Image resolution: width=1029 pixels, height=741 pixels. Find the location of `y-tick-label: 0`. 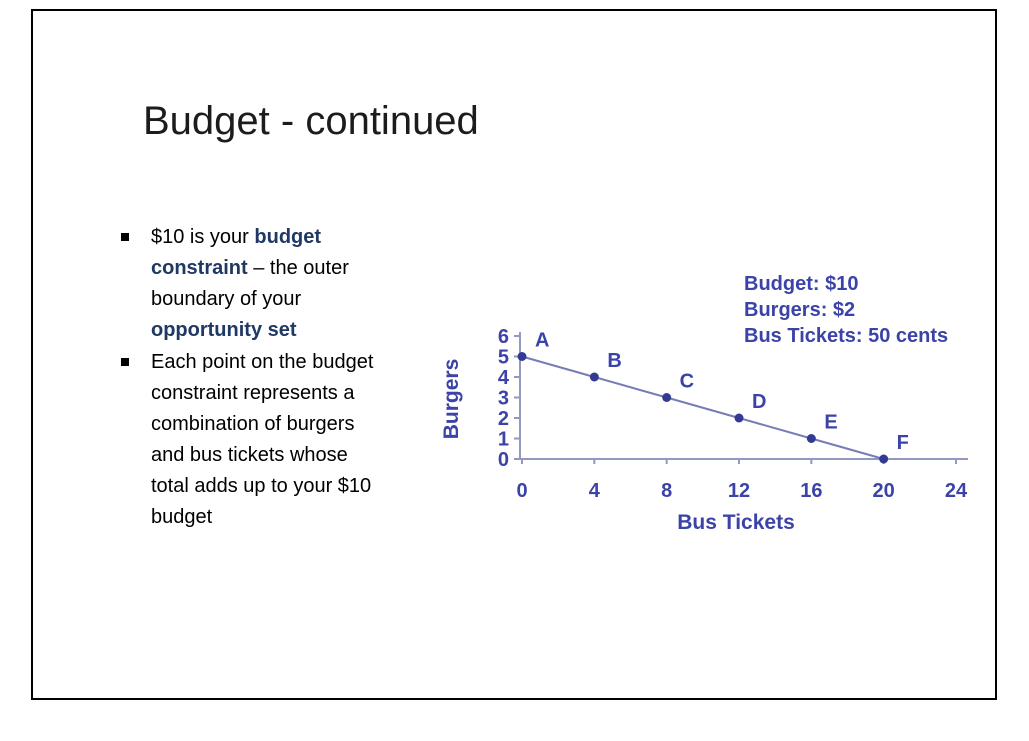

y-tick-label: 0 is located at coordinates (503, 460).